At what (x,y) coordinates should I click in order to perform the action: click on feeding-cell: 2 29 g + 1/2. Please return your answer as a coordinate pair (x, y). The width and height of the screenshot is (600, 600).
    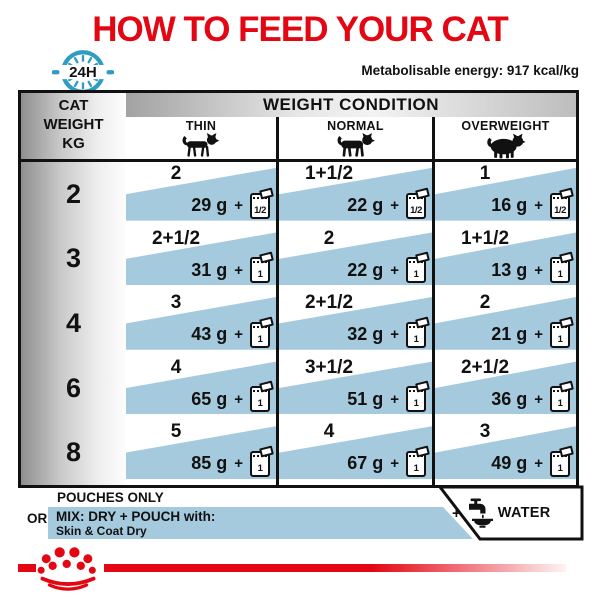
    Looking at the image, I should click on (201, 194).